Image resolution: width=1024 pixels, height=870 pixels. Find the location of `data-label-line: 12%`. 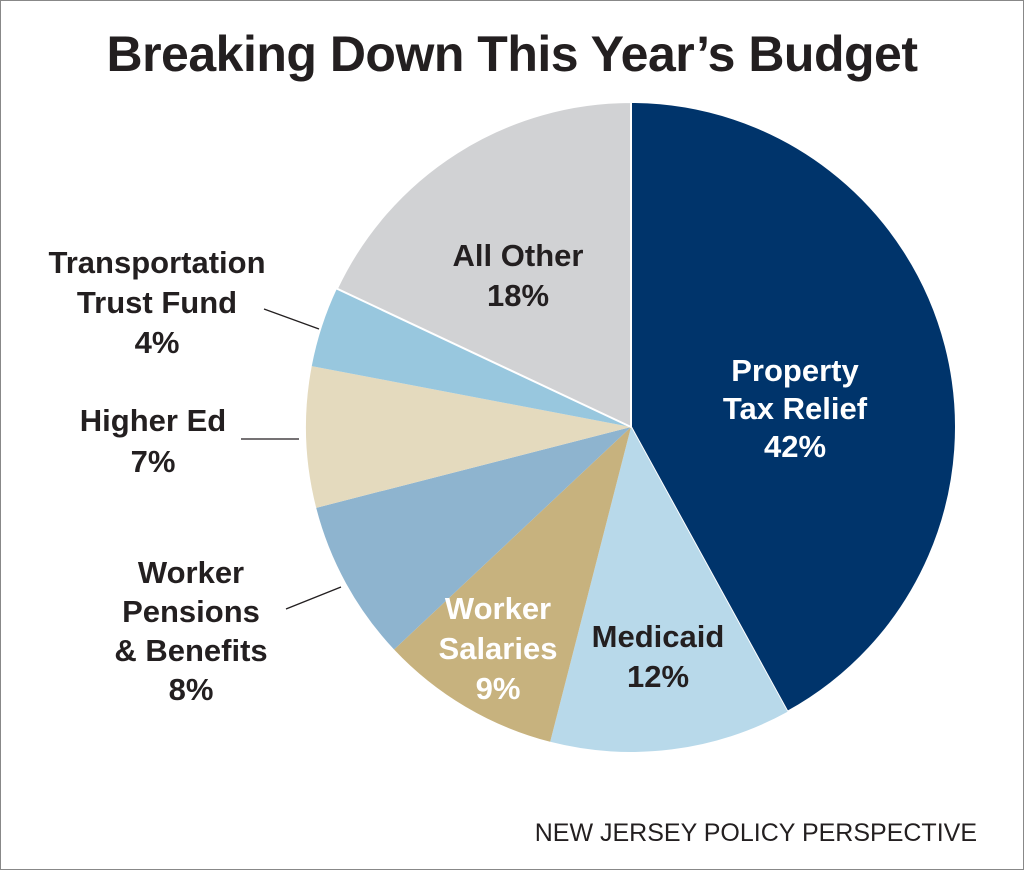

data-label-line: 12% is located at coordinates (658, 676).